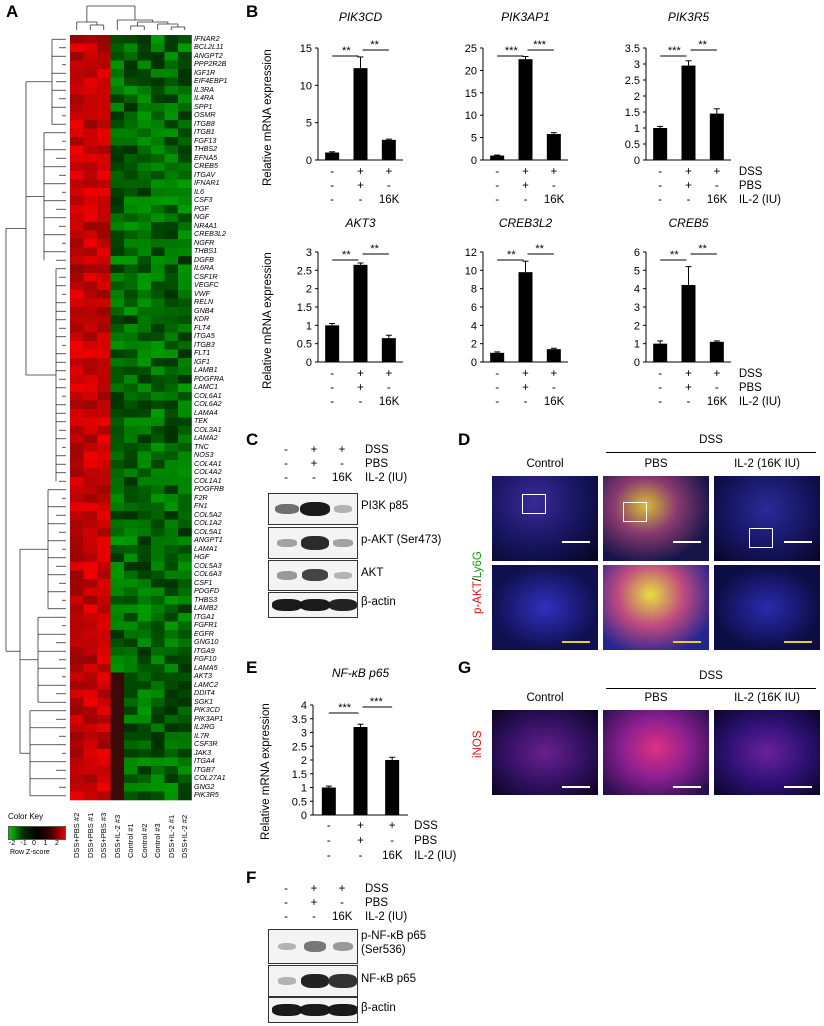  I want to click on gene-label: ANGPT1, so click(208, 539).